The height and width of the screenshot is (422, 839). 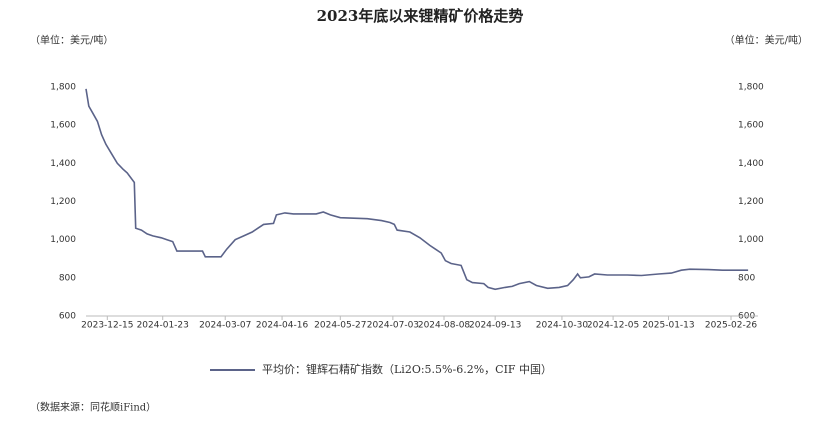 What do you see at coordinates (444, 326) in the screenshot?
I see `x-tick-label: 2024-08-08` at bounding box center [444, 326].